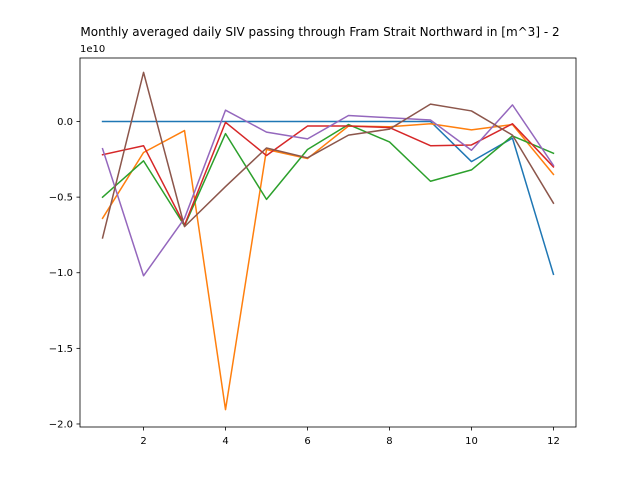  Describe the element at coordinates (61, 273) in the screenshot. I see `y-tick-label: −1.0` at that location.